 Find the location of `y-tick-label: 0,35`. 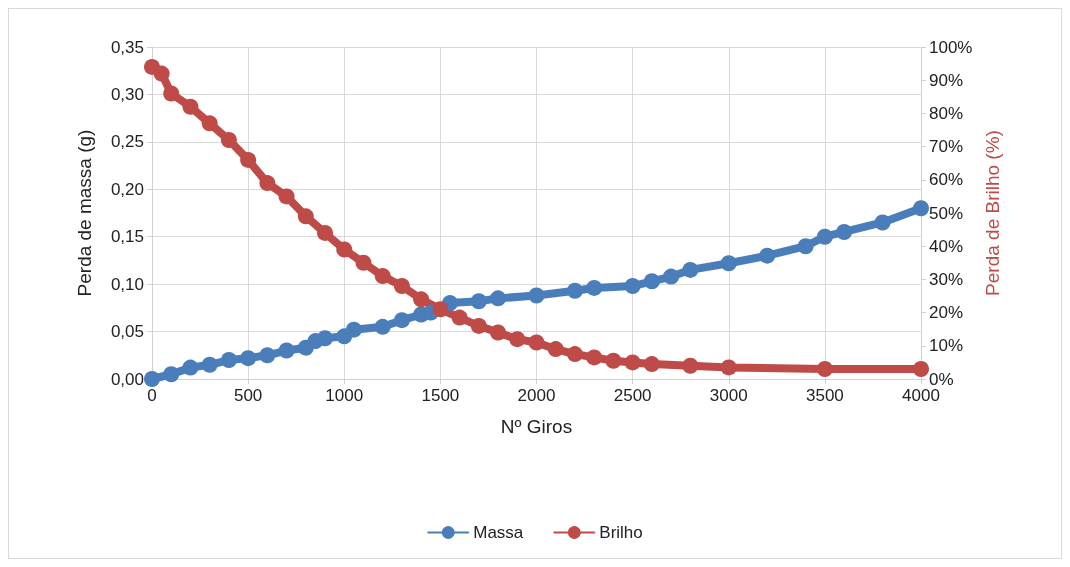

y-tick-label: 0,35 is located at coordinates (127, 47).